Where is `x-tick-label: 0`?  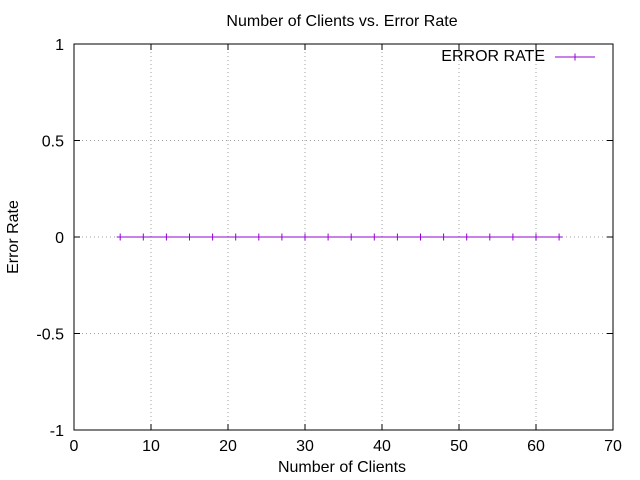 x-tick-label: 0 is located at coordinates (74, 446).